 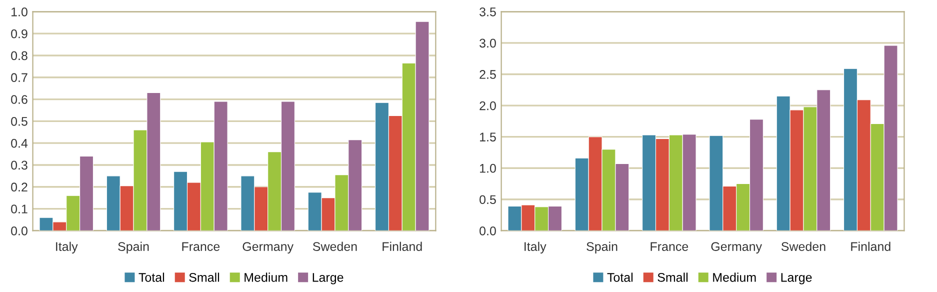 I want to click on y-tick-label: 3.5, so click(x=488, y=11).